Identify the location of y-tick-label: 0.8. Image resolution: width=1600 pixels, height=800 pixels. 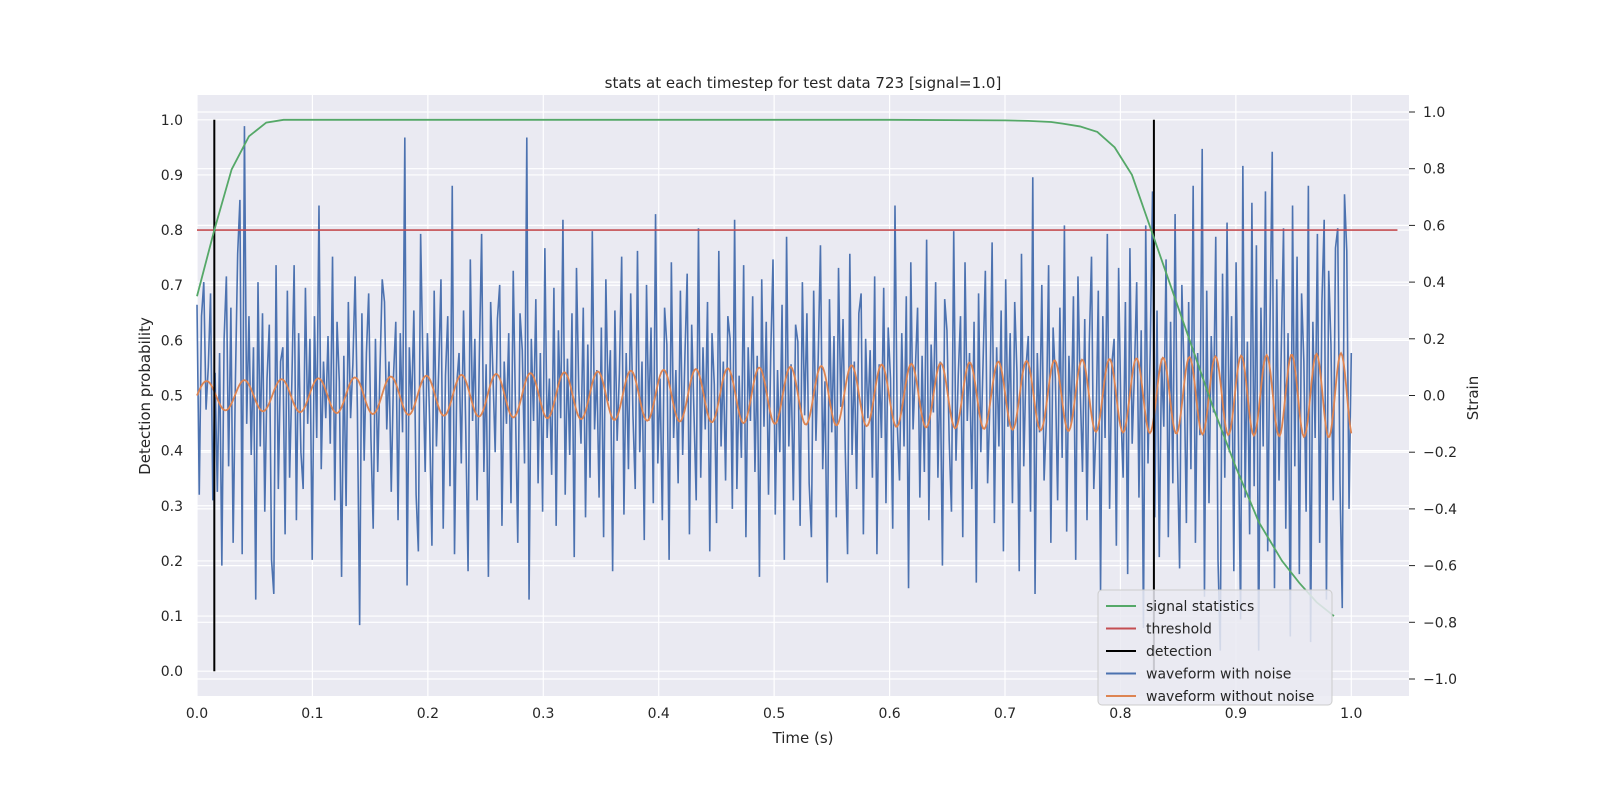
(172, 231).